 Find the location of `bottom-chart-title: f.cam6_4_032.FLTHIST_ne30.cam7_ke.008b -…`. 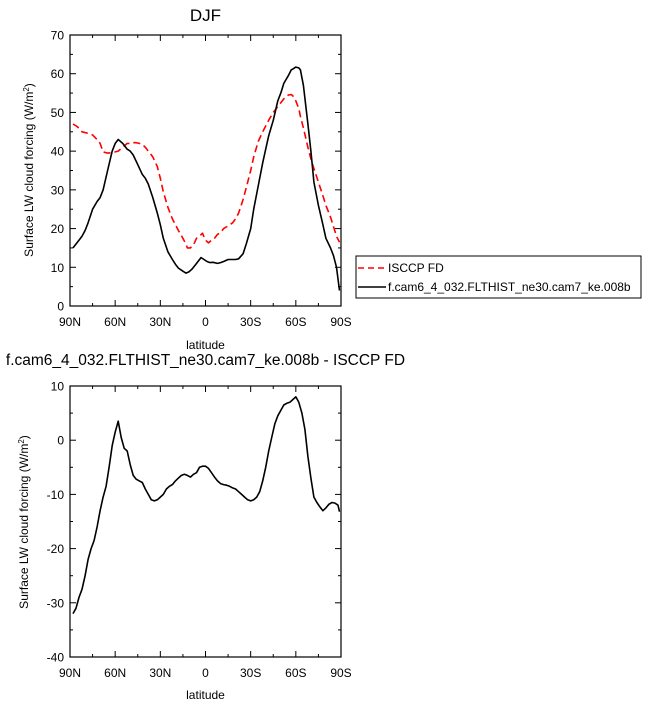

bottom-chart-title: f.cam6_4_032.FLTHIST_ne30.cam7_ke.008b -… is located at coordinates (205, 360).